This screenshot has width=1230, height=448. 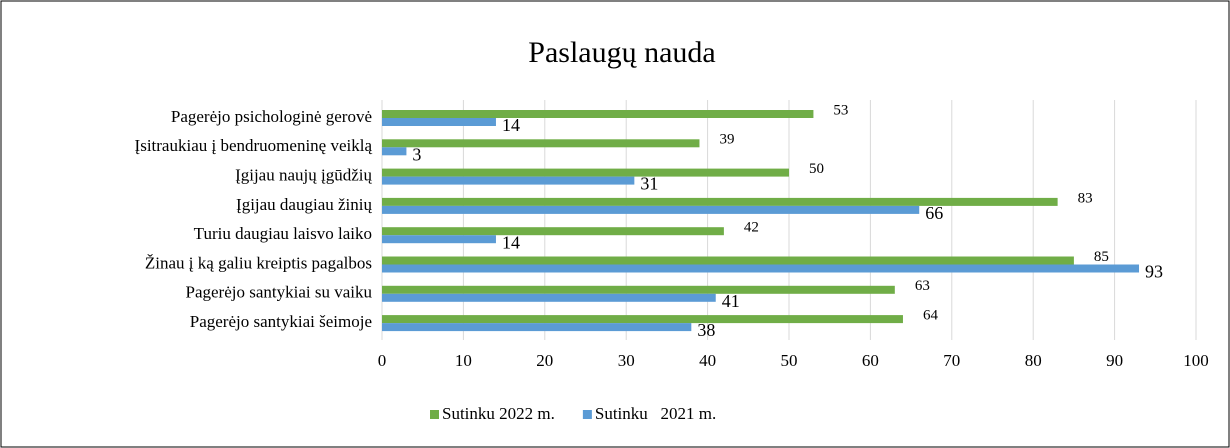 What do you see at coordinates (416, 154) in the screenshot?
I see `value-label: 3` at bounding box center [416, 154].